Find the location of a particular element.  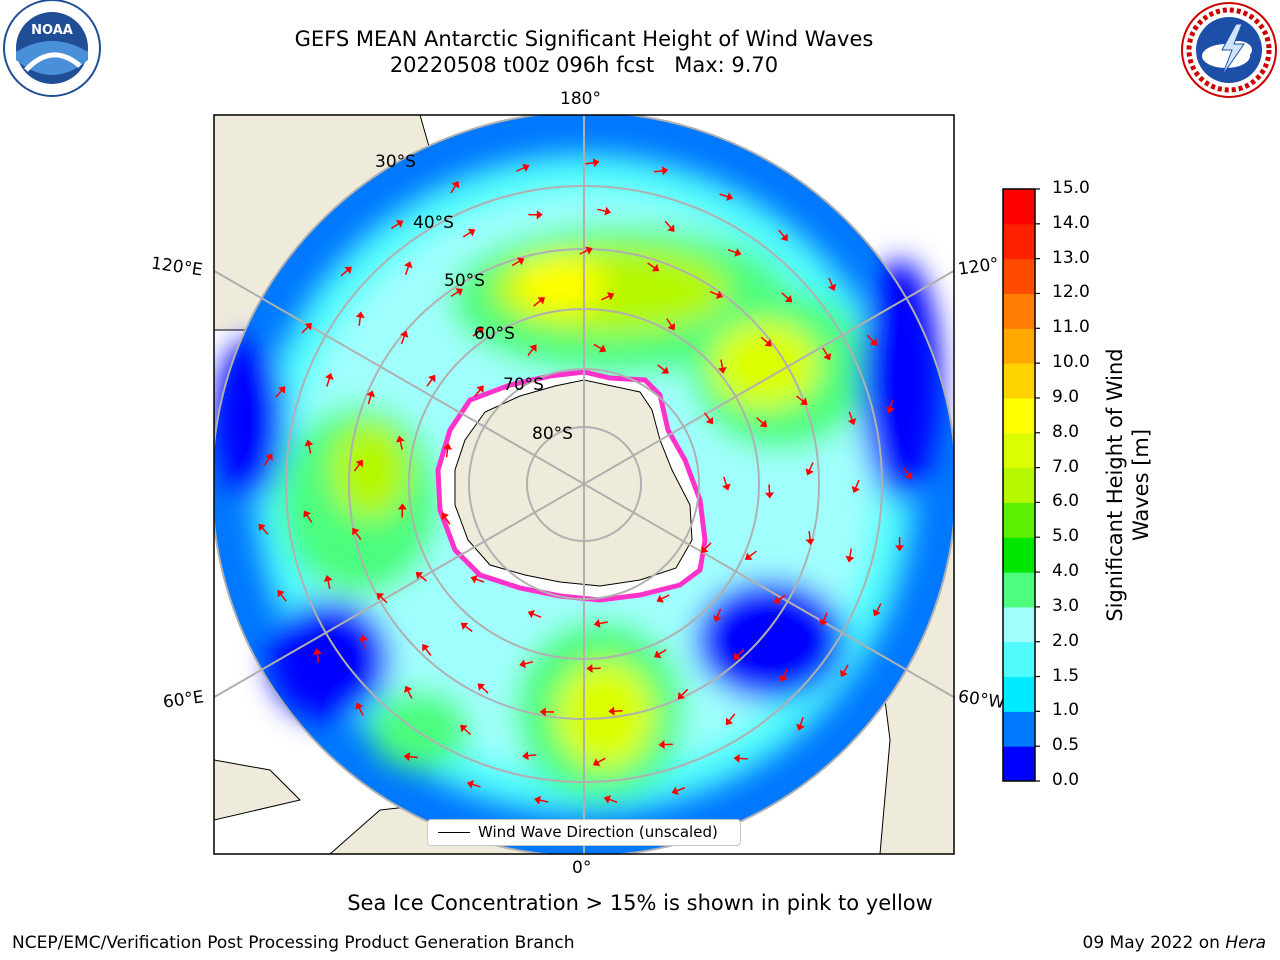

colorbar is located at coordinates (1021, 485).